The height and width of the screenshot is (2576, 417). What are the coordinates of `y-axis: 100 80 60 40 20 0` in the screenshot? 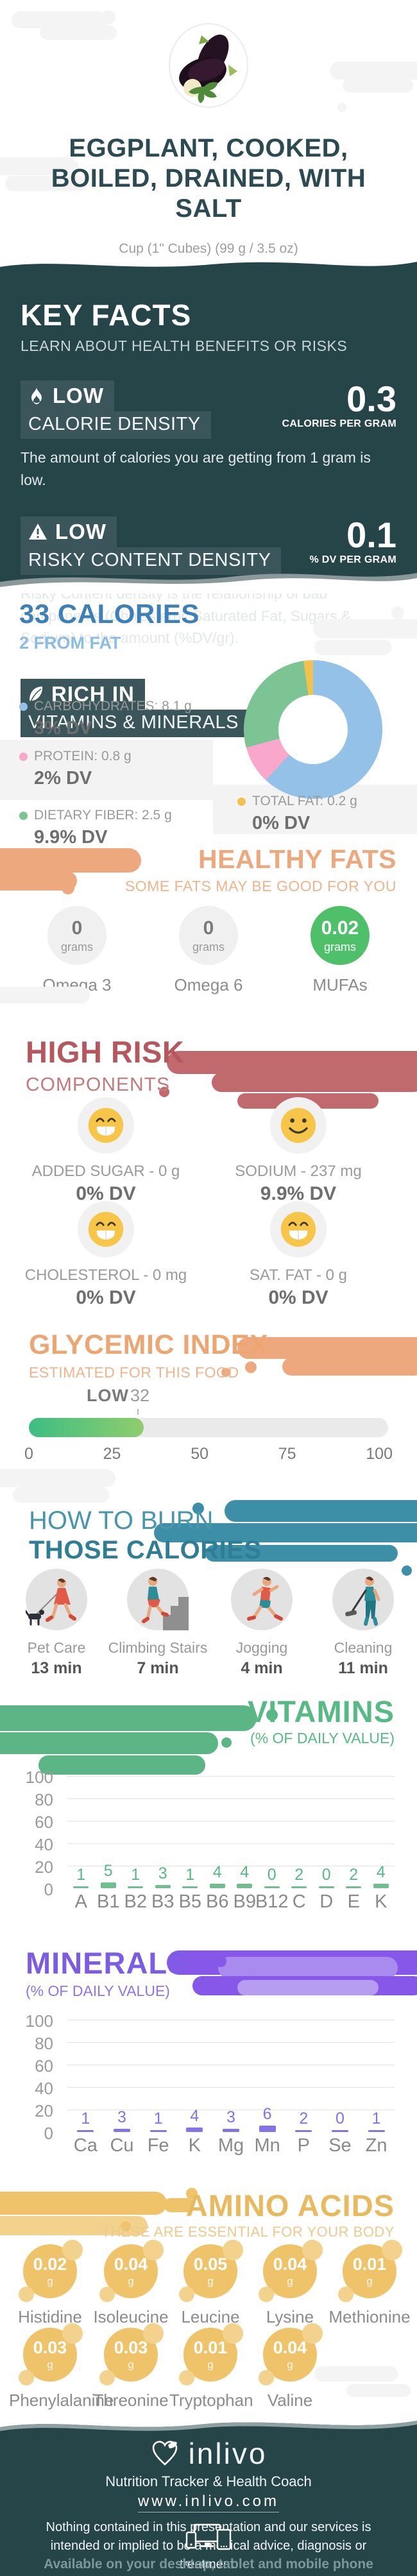 It's located at (40, 2077).